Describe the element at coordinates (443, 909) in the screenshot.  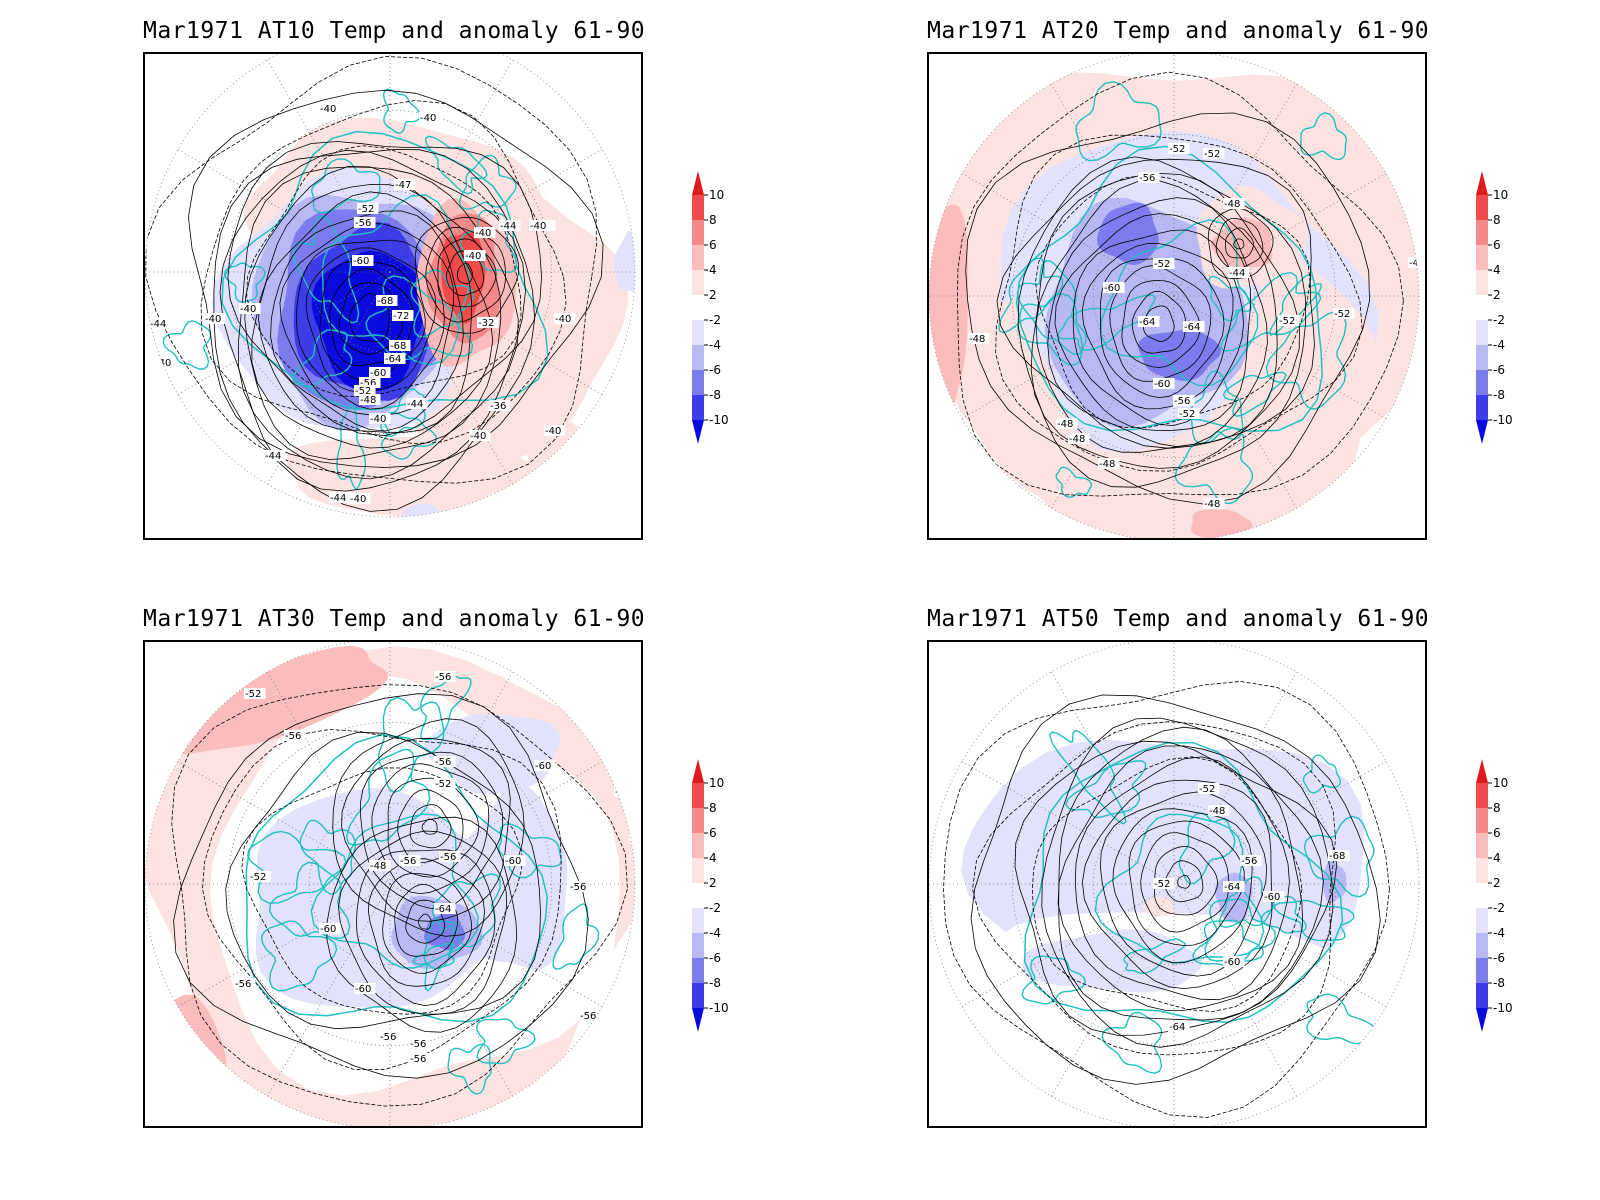
I see `contour-label: -64` at that location.